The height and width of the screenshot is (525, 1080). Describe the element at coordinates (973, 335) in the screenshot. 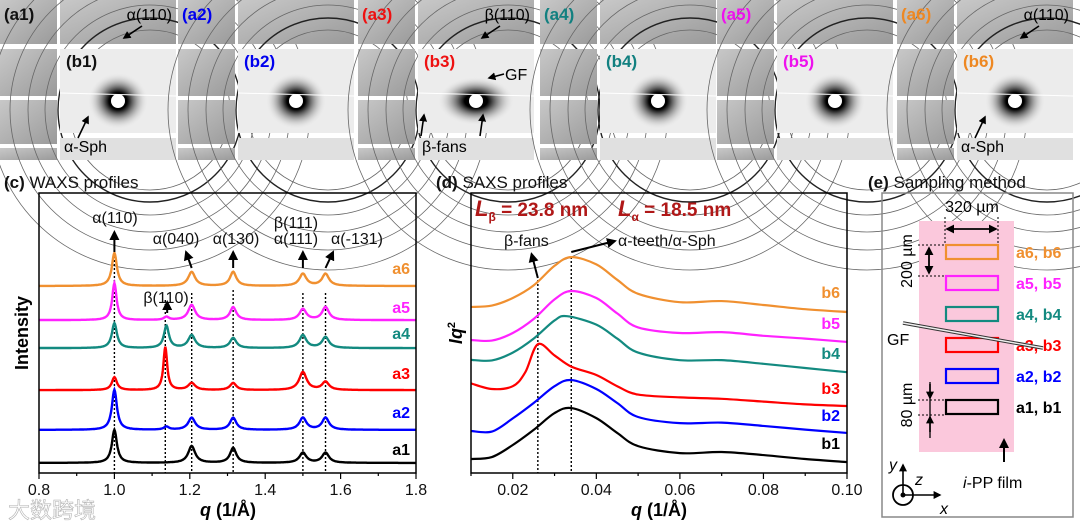

I see `glass-fiber-core` at that location.